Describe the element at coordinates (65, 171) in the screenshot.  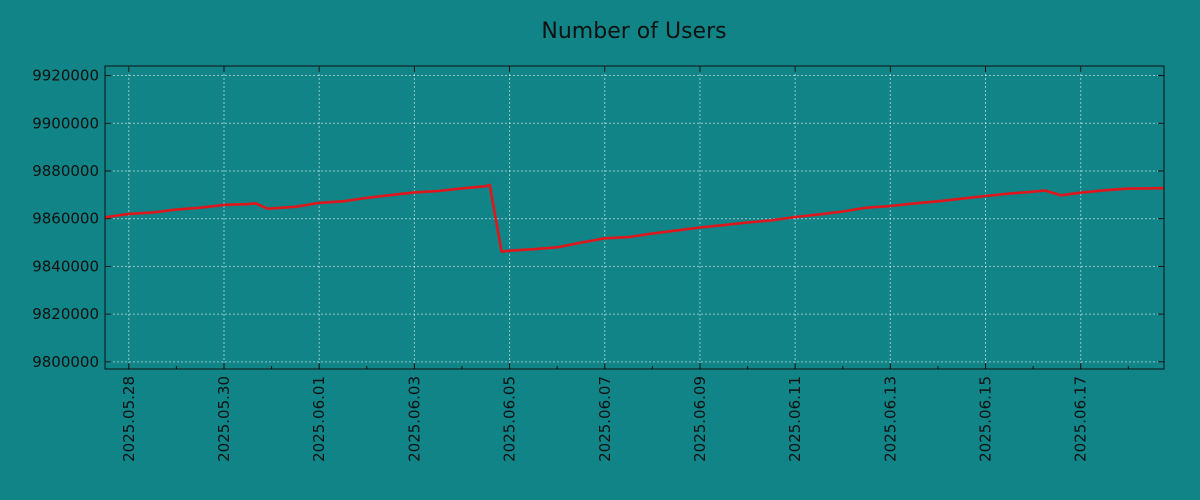
I see `y-tick-label: 9880000` at that location.